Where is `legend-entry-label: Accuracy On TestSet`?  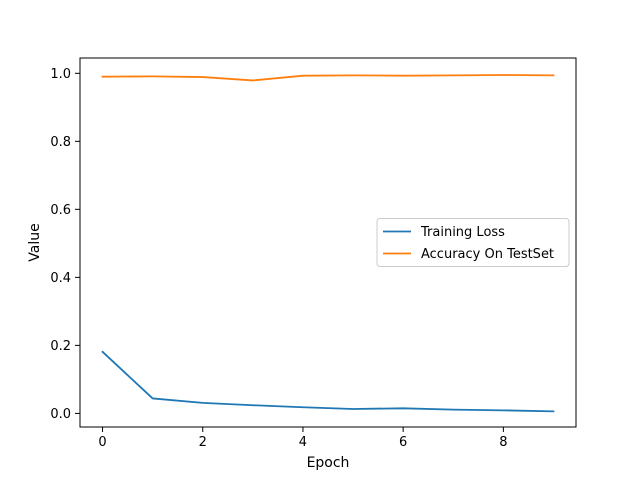
legend-entry-label: Accuracy On TestSet is located at coordinates (487, 254).